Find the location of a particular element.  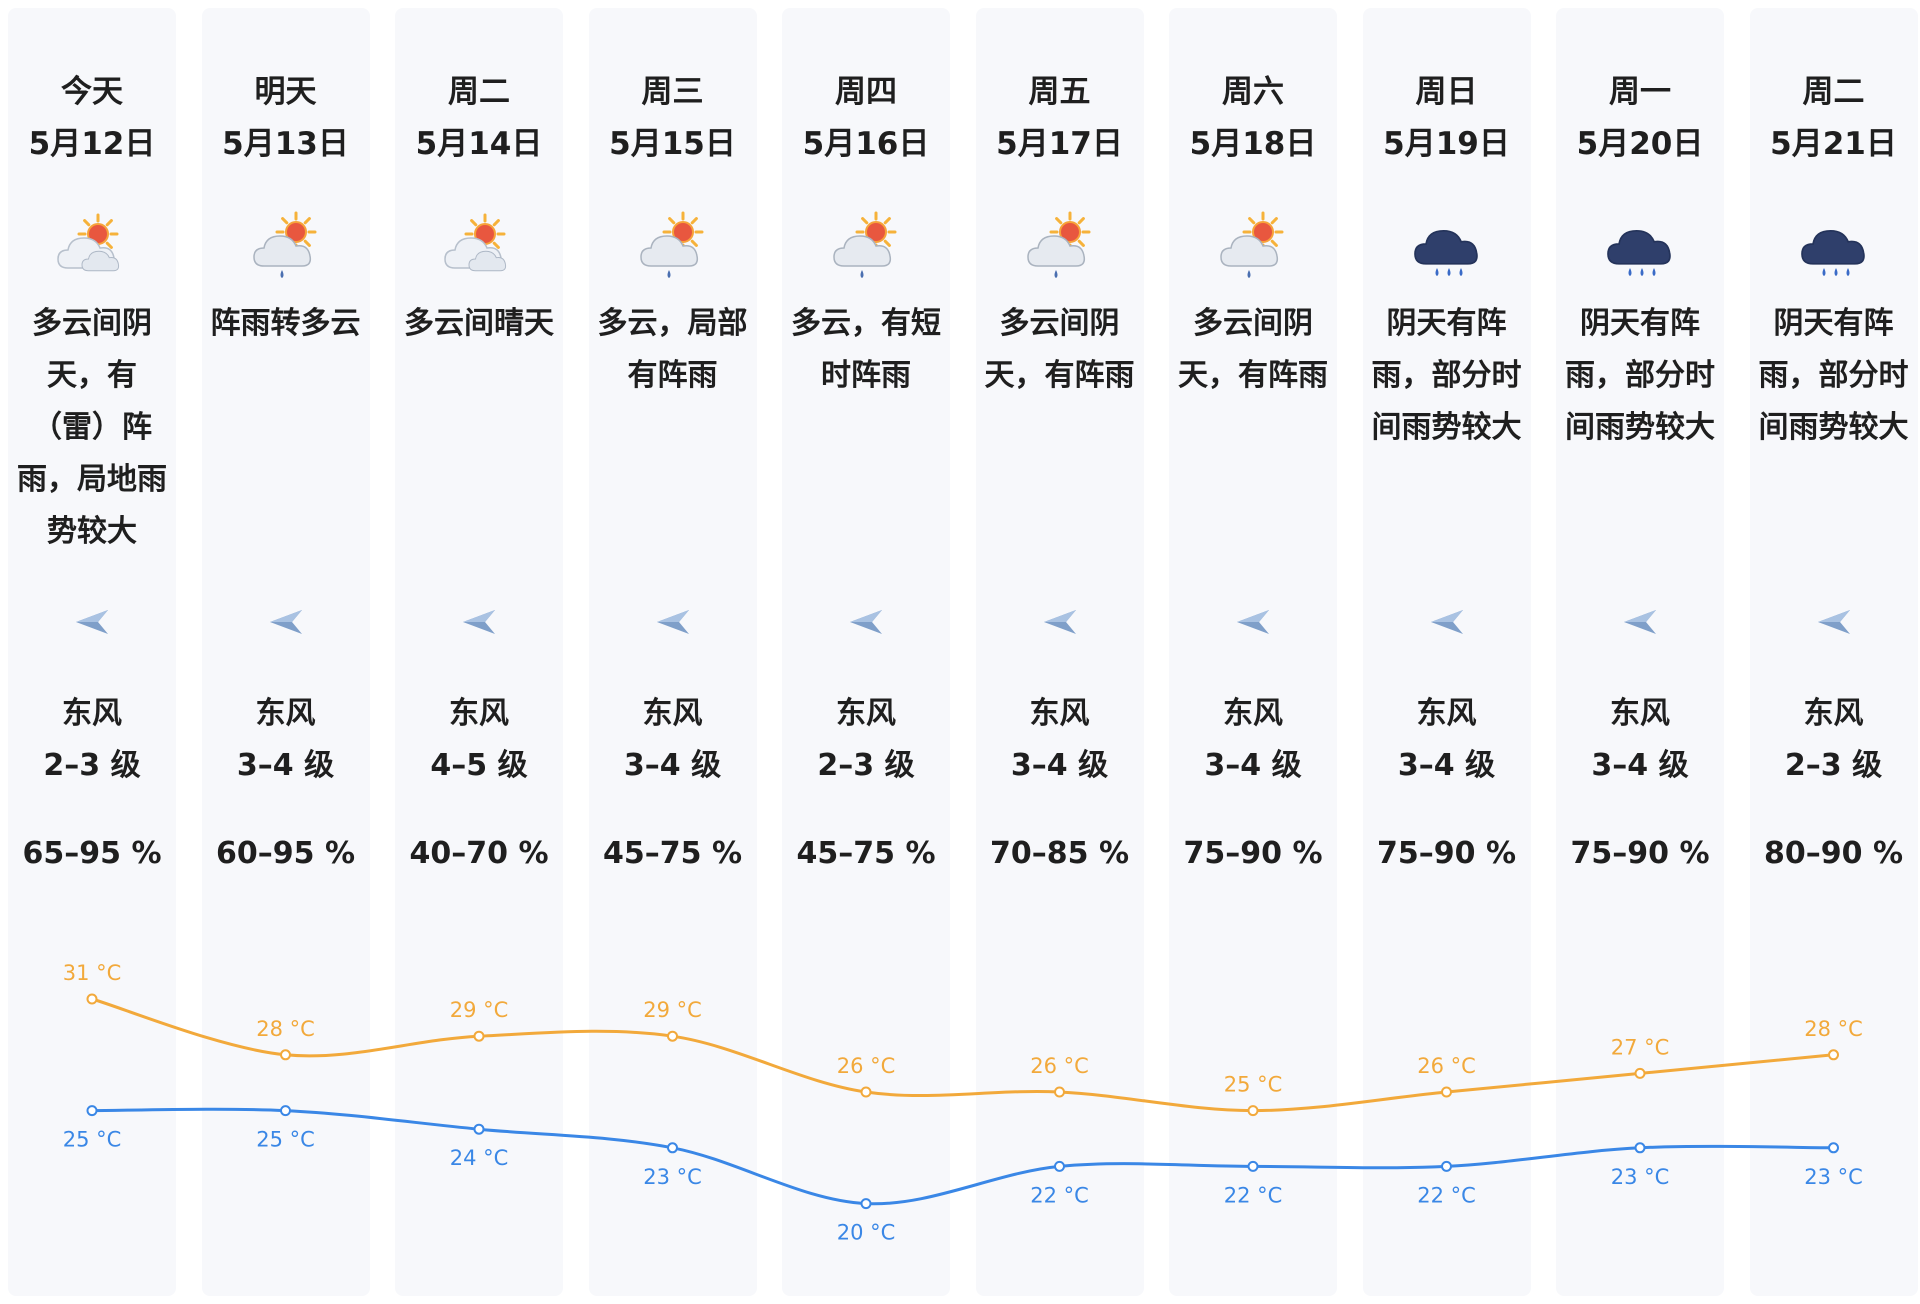

day-date: 5月13日 is located at coordinates (285, 144).